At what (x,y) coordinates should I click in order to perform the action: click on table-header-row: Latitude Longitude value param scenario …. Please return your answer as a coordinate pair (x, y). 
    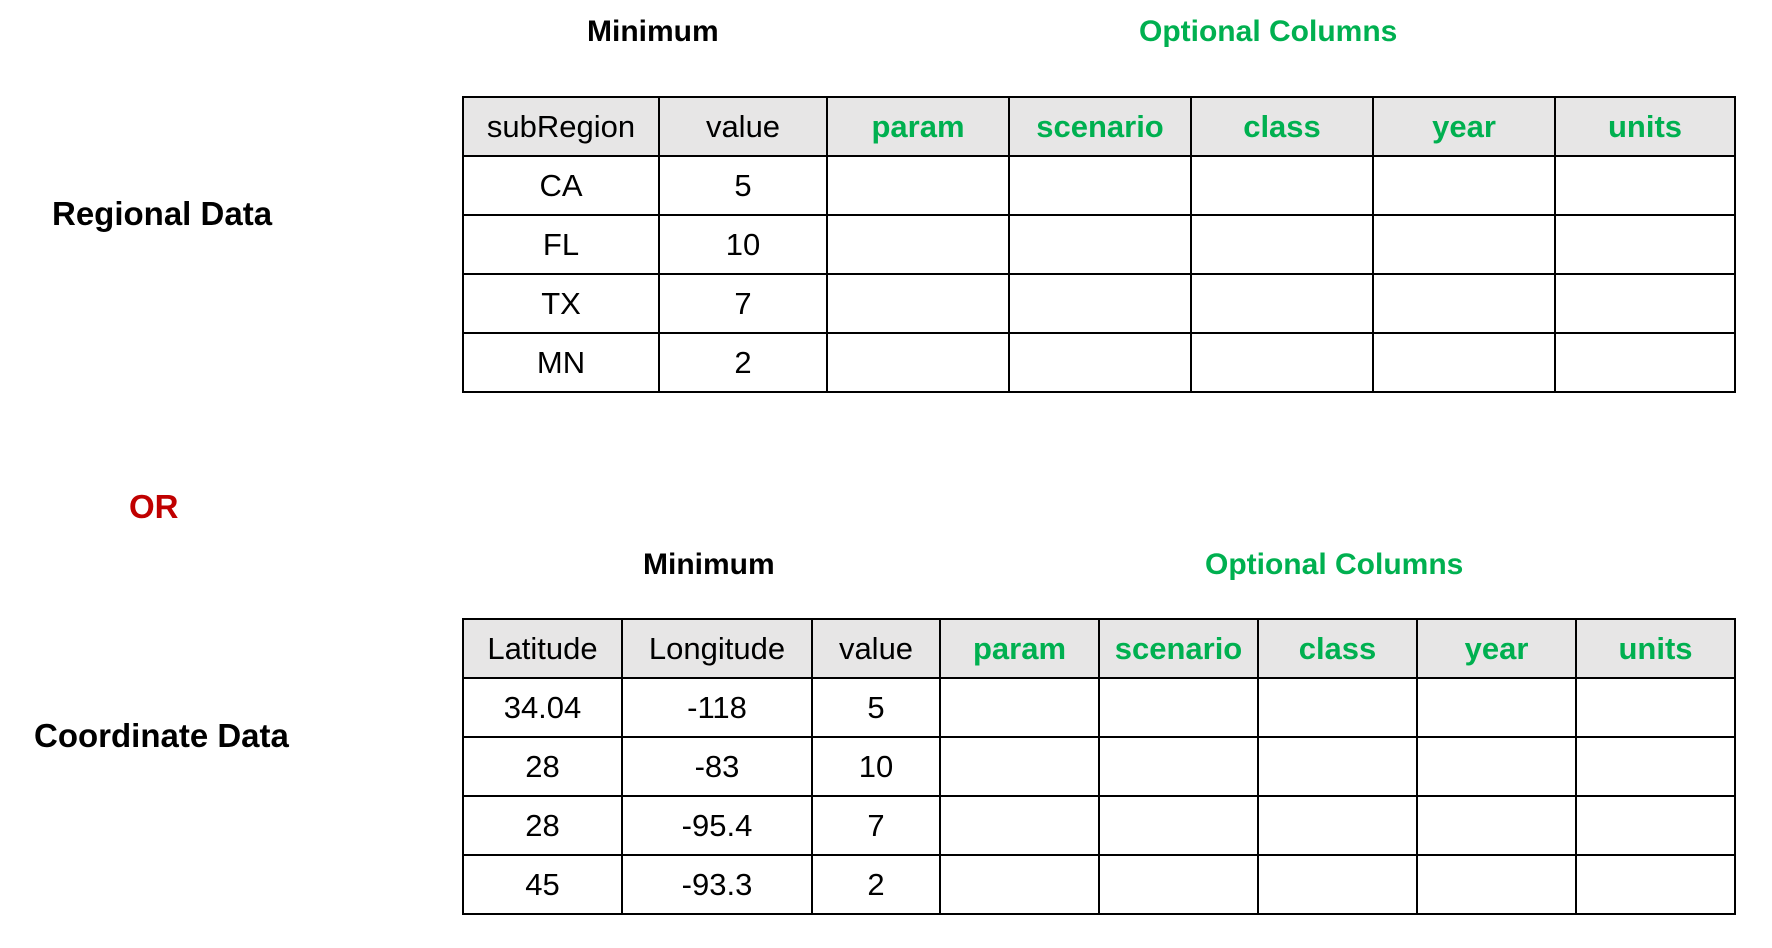
    Looking at the image, I should click on (1099, 648).